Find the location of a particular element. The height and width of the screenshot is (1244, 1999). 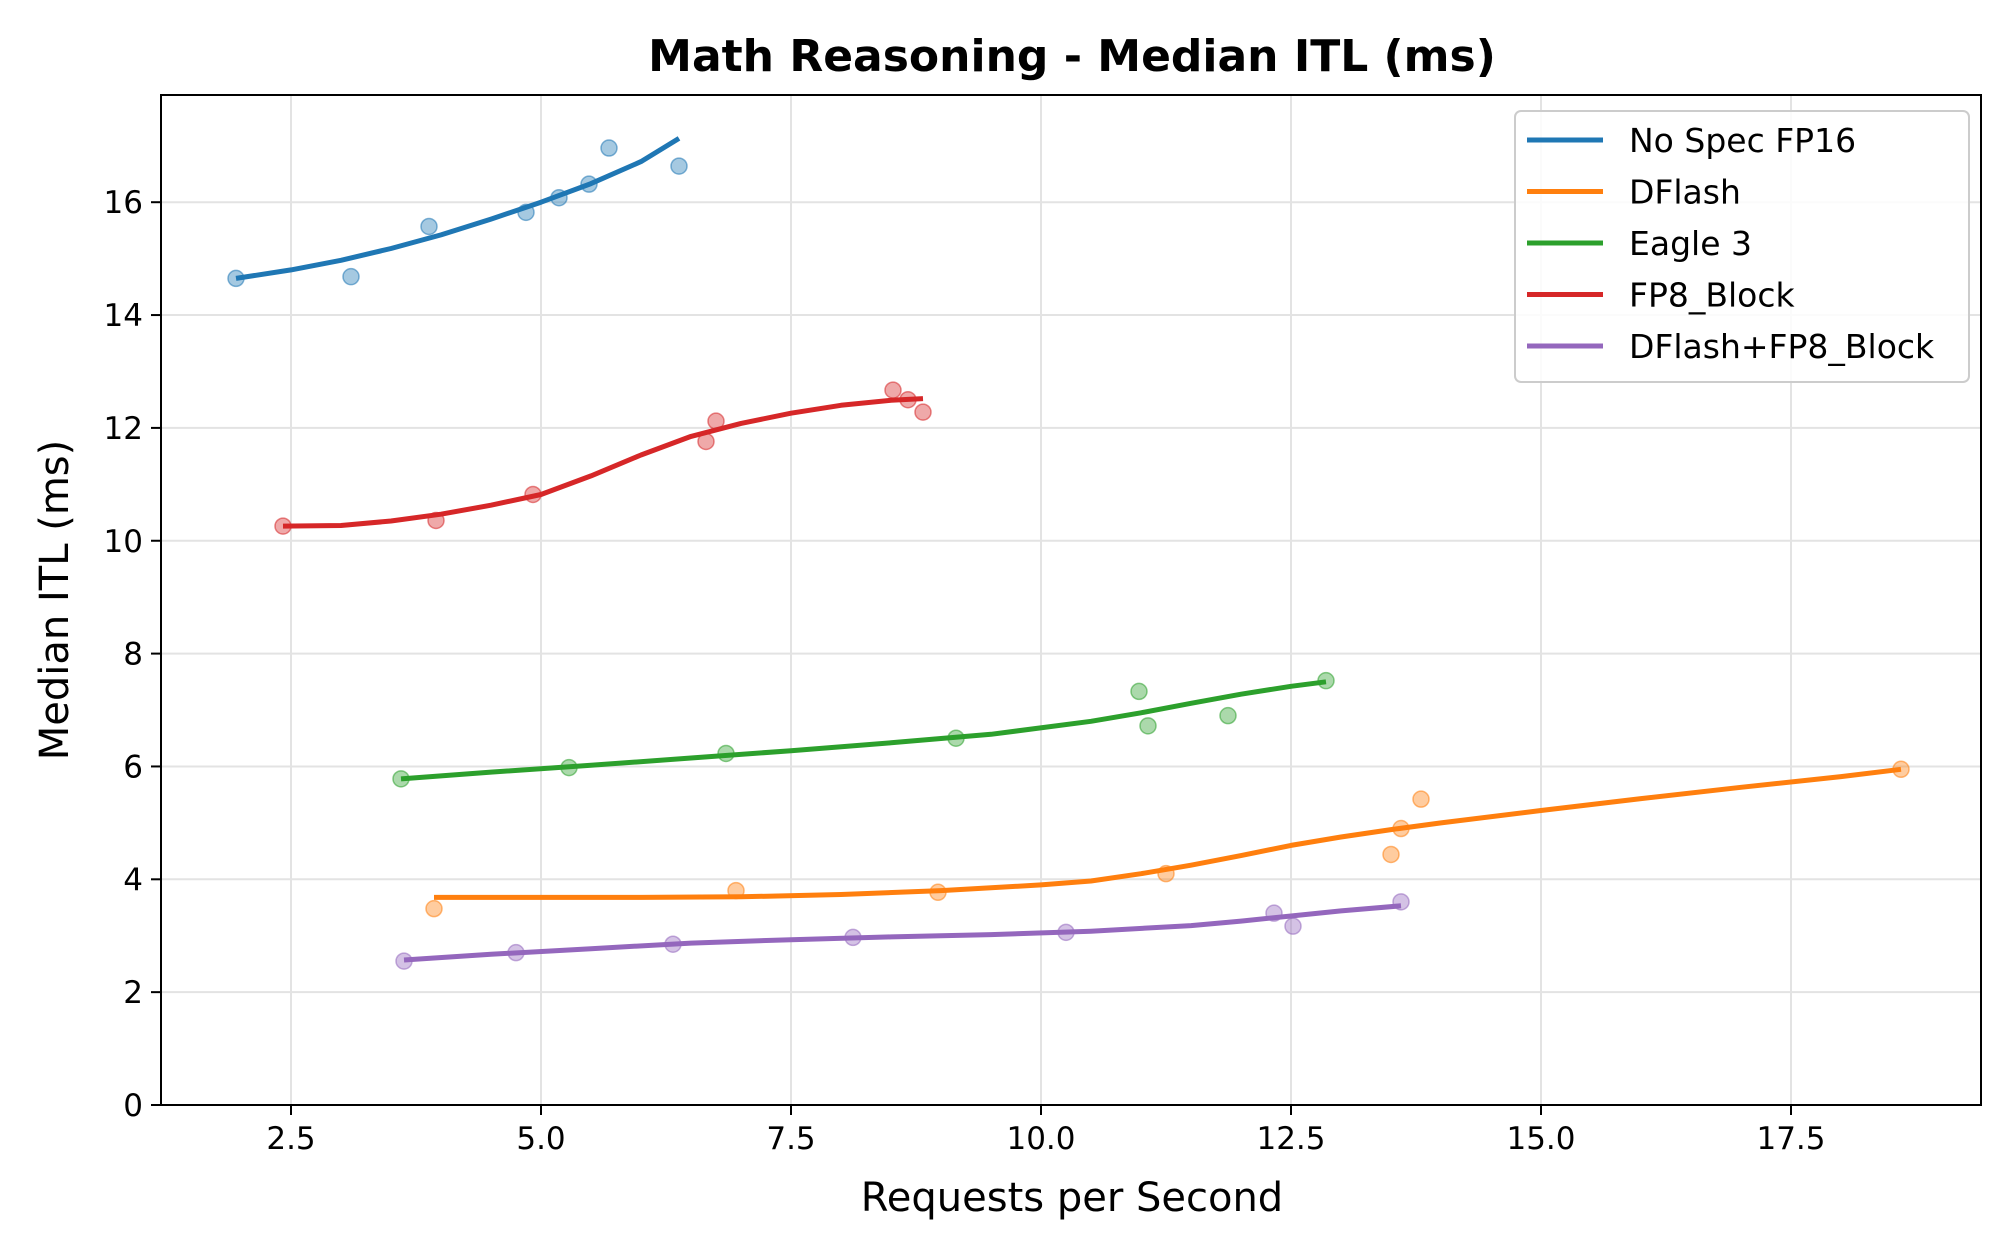

x-tick-label: 12.5 is located at coordinates (1290, 1139).